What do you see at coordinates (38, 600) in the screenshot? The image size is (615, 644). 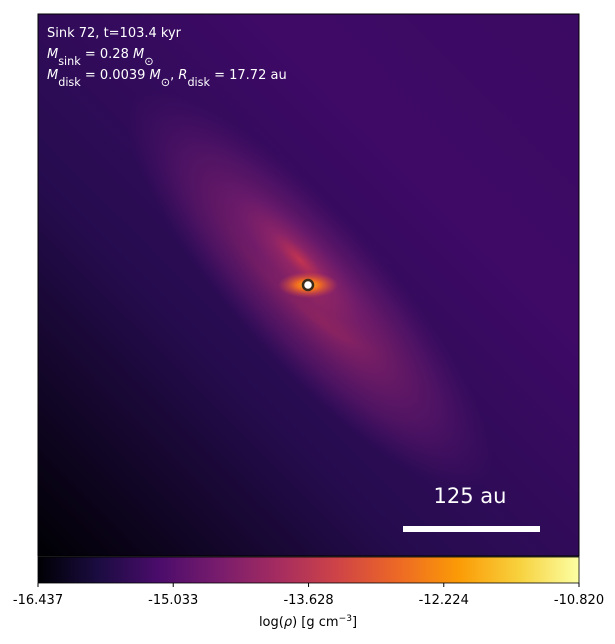 I see `colorbar-tick-label: -16.437` at bounding box center [38, 600].